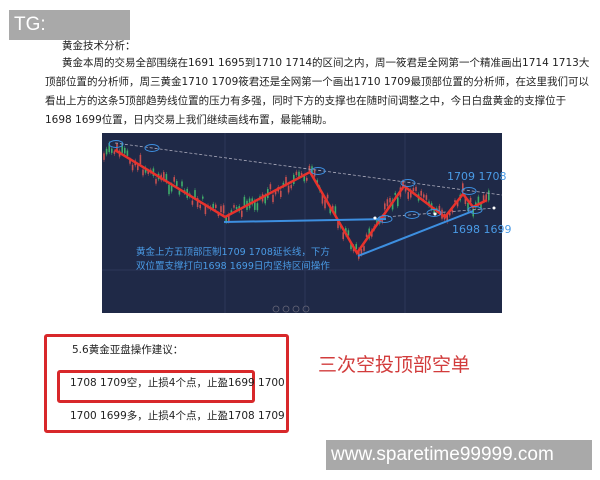 The image size is (600, 480). Describe the element at coordinates (128, 350) in the screenshot. I see `advice-title: 5.6黄金亚盘操作建议：` at that location.